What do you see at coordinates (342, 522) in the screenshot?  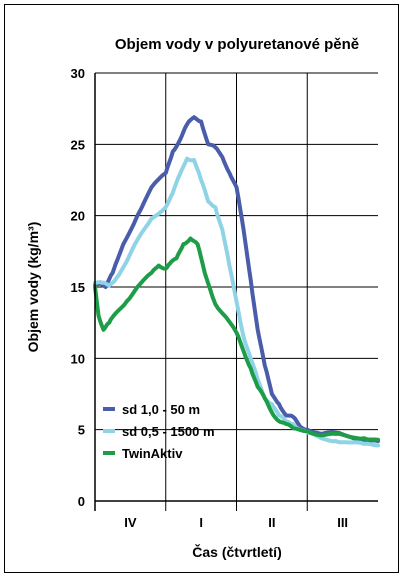 I see `x-tick-label: III` at bounding box center [342, 522].